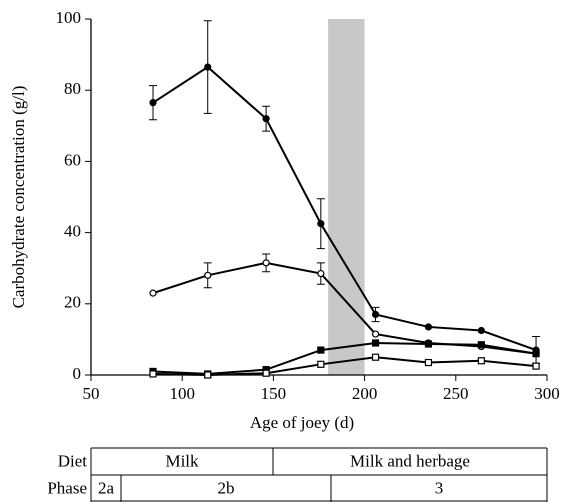 The width and height of the screenshot is (567, 502). I want to click on shaded-region, so click(346, 197).